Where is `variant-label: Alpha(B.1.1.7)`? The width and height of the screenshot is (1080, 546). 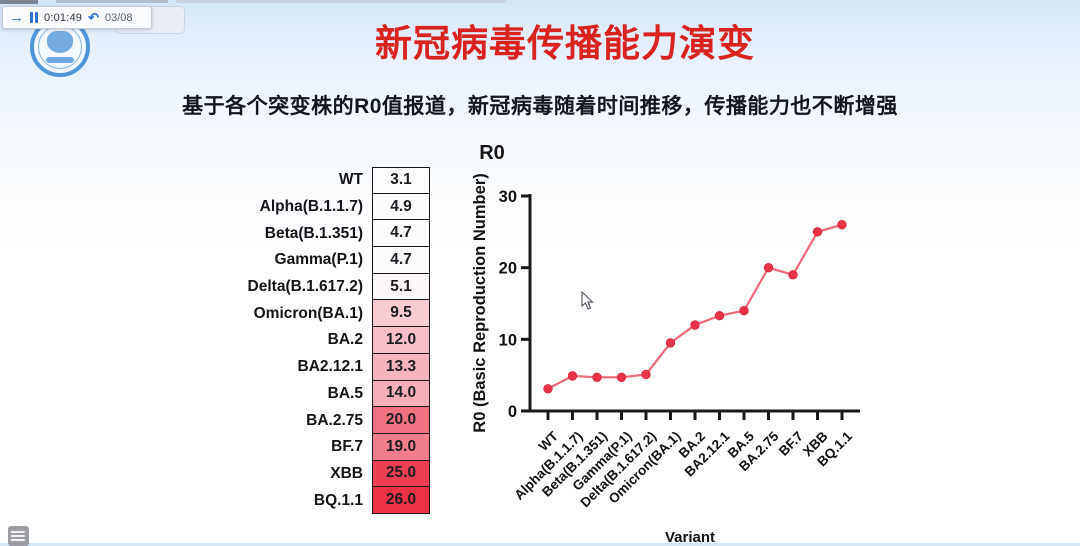
variant-label: Alpha(B.1.1.7) is located at coordinates (311, 207).